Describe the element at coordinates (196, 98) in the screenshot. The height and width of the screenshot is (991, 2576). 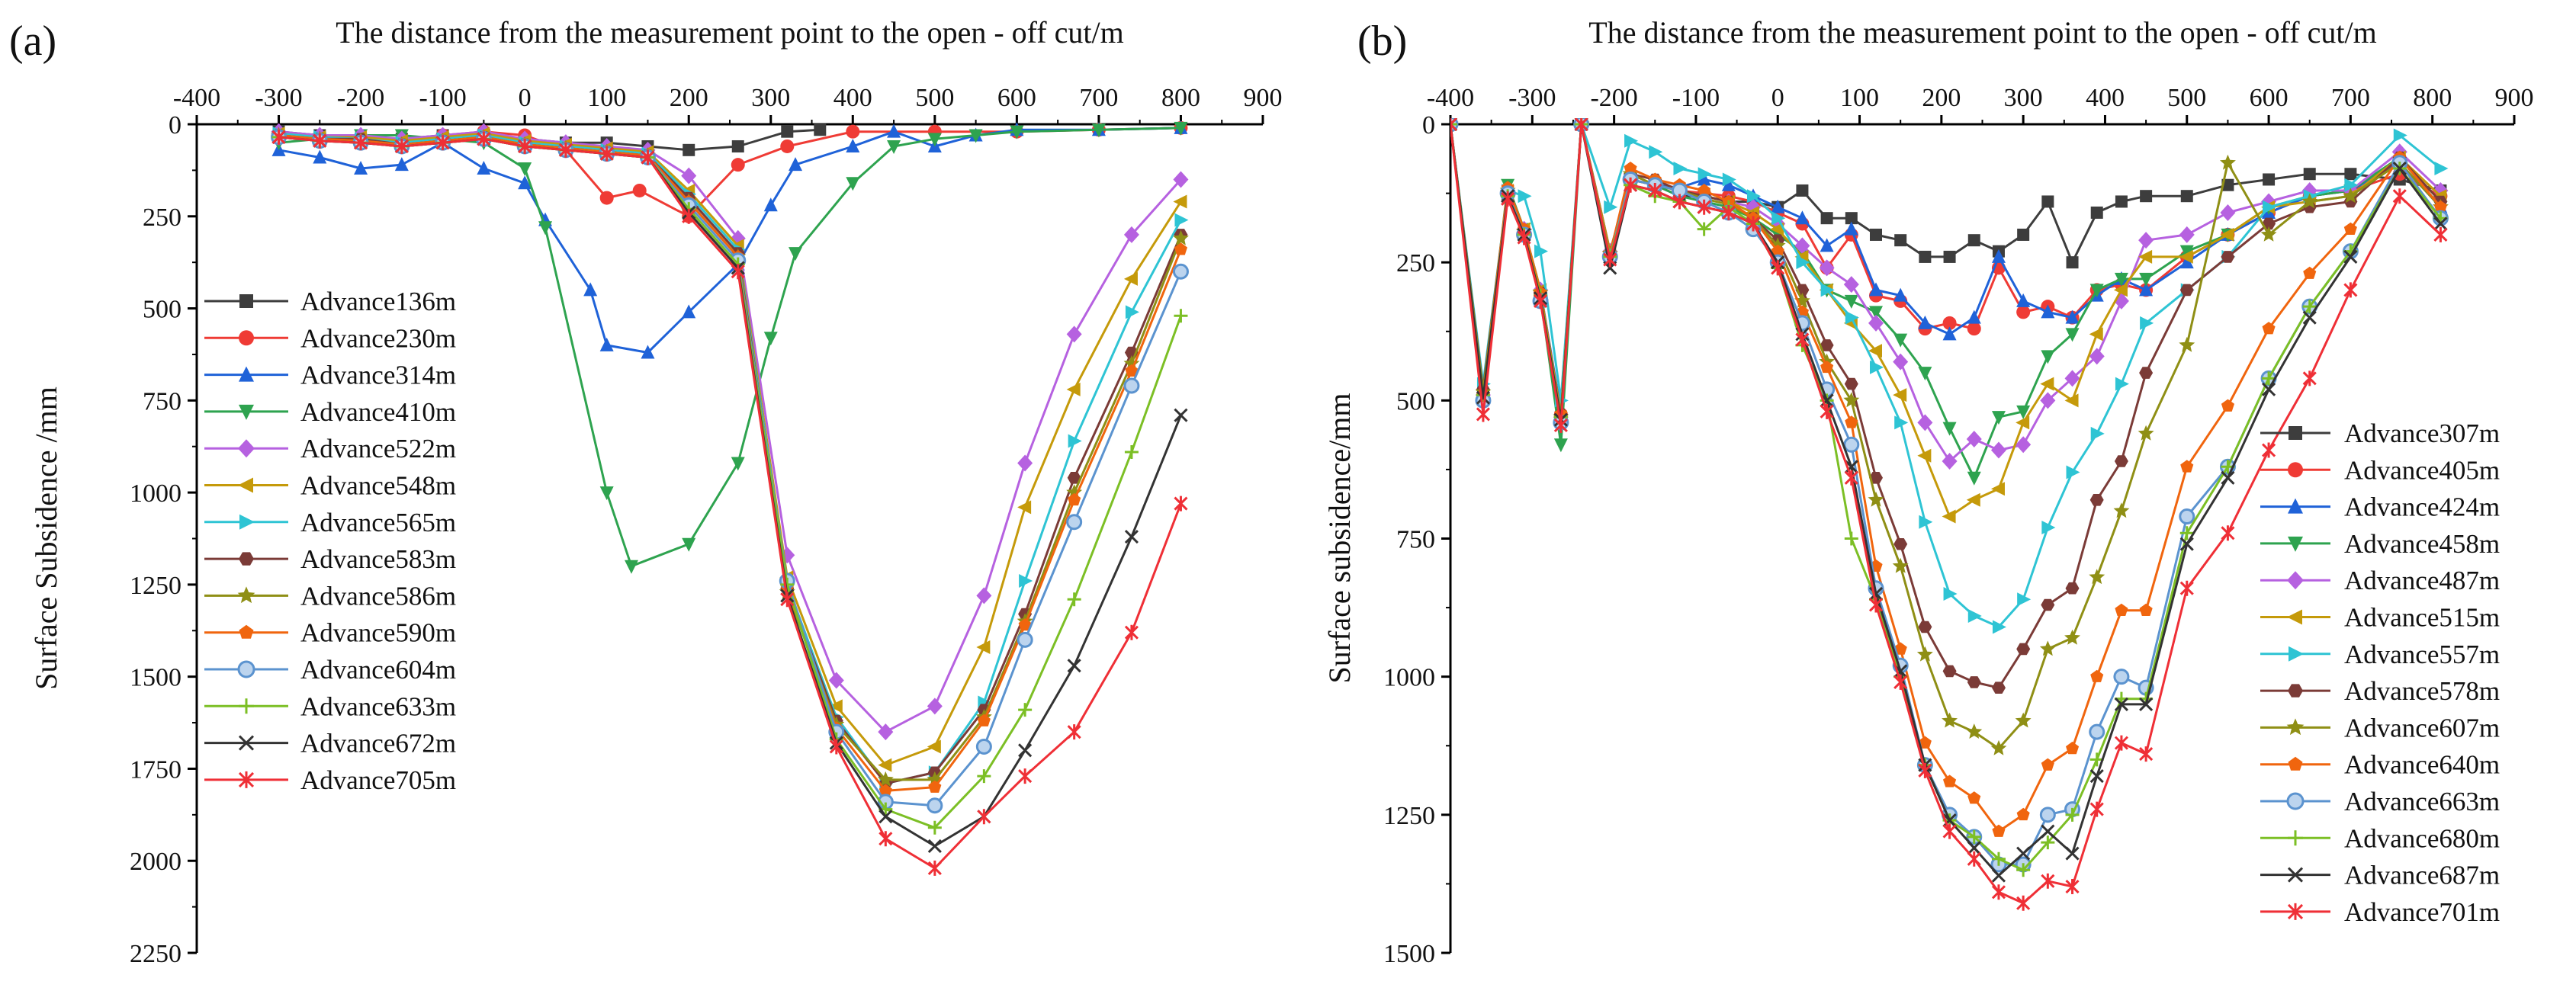
I see `x-tick-label: -400` at that location.